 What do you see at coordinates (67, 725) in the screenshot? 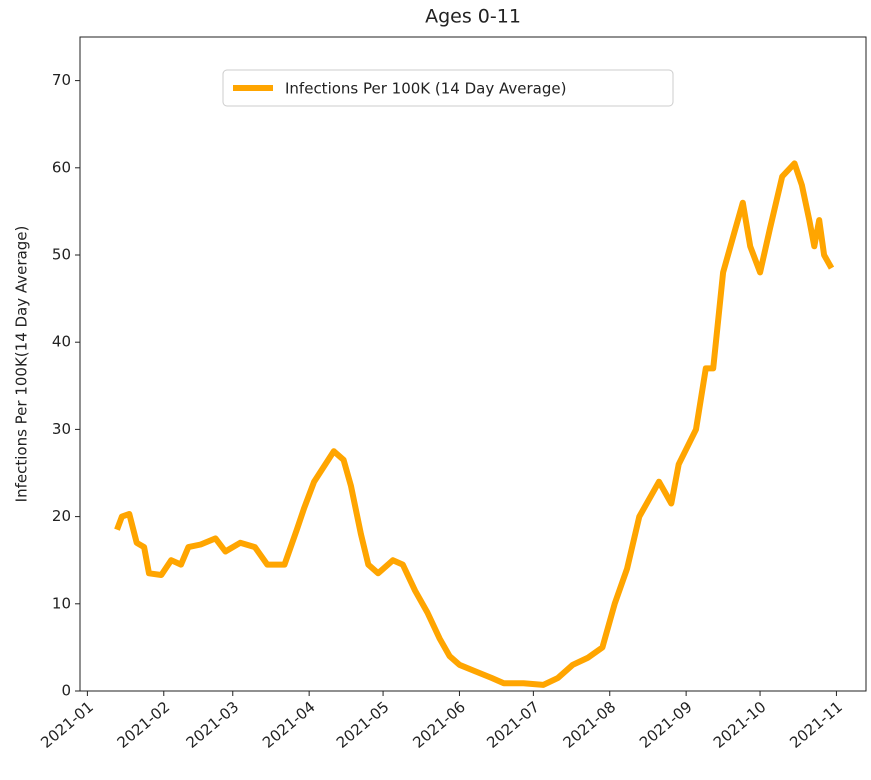
I see `x-tick-label: 2021-01` at bounding box center [67, 725].